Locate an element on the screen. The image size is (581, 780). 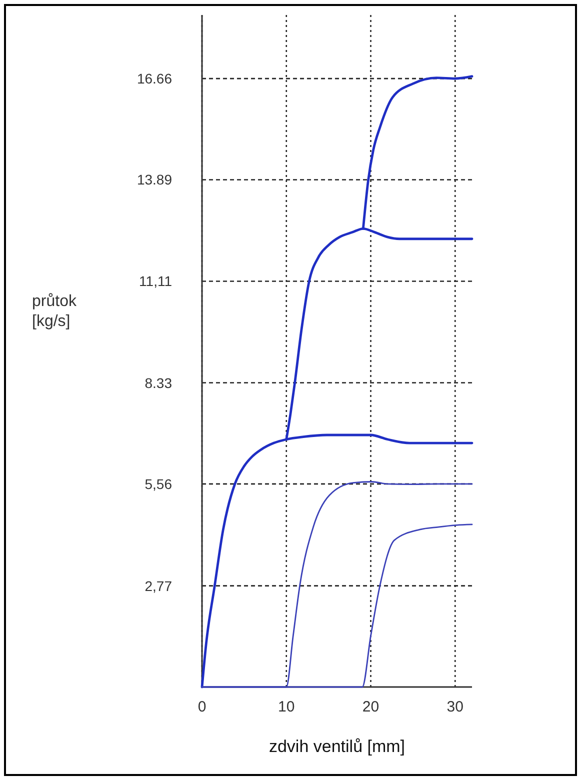
y-tick-label: 16.66 is located at coordinates (154, 78).